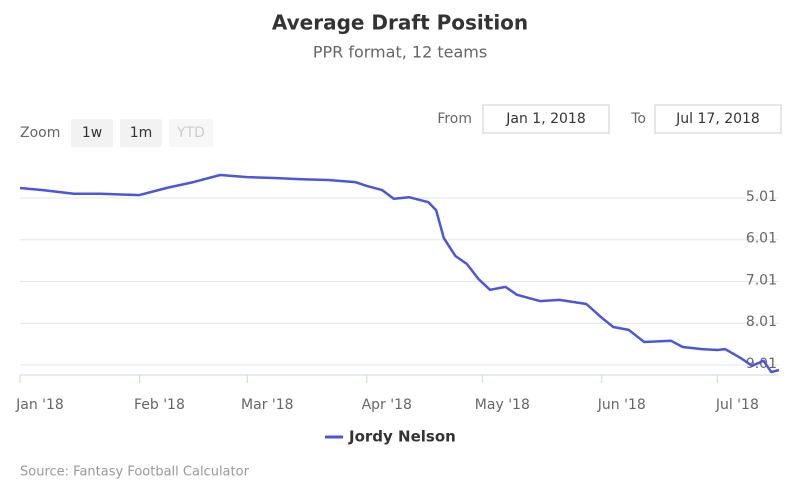 This screenshot has width=800, height=500. I want to click on x-tick-label: Mar '18, so click(267, 405).